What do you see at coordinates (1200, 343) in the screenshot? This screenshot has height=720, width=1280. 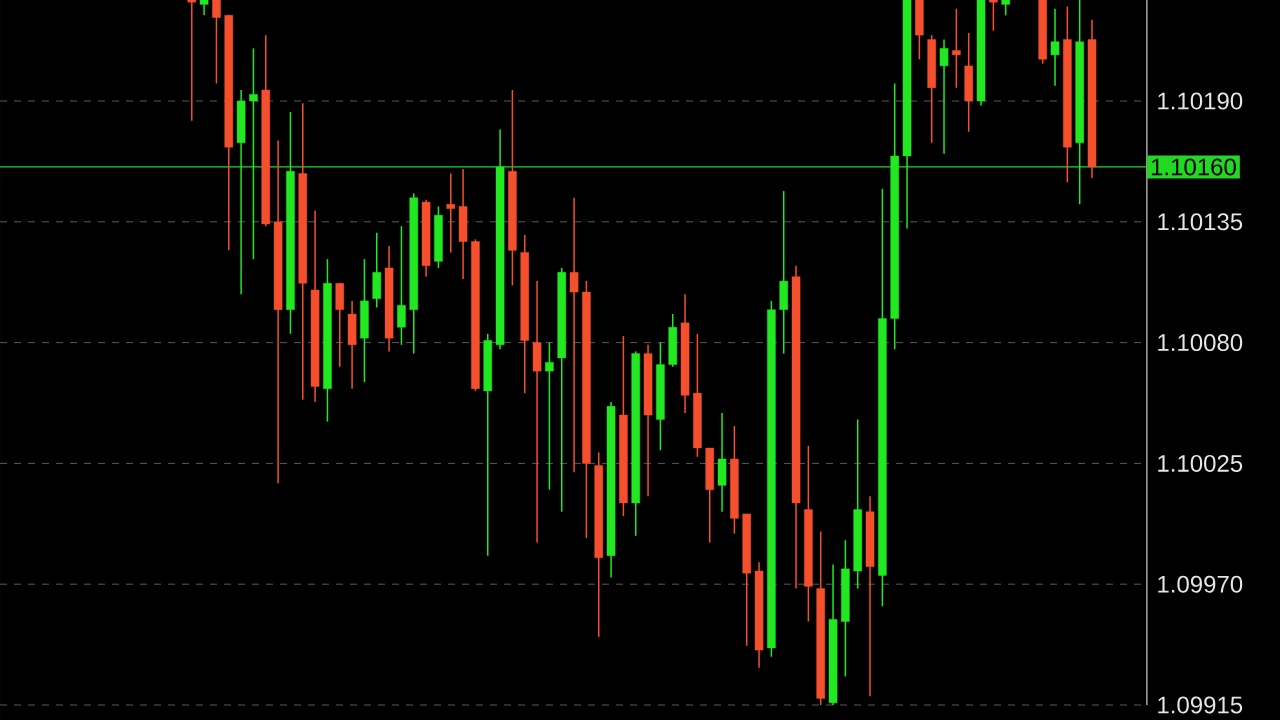 I see `y-tick-label: 1.10080` at bounding box center [1200, 343].